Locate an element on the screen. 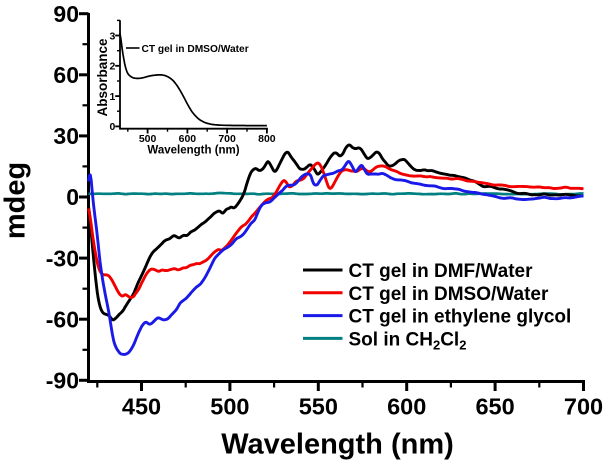 The image size is (608, 468). svg-text: -60 is located at coordinates (62, 319).